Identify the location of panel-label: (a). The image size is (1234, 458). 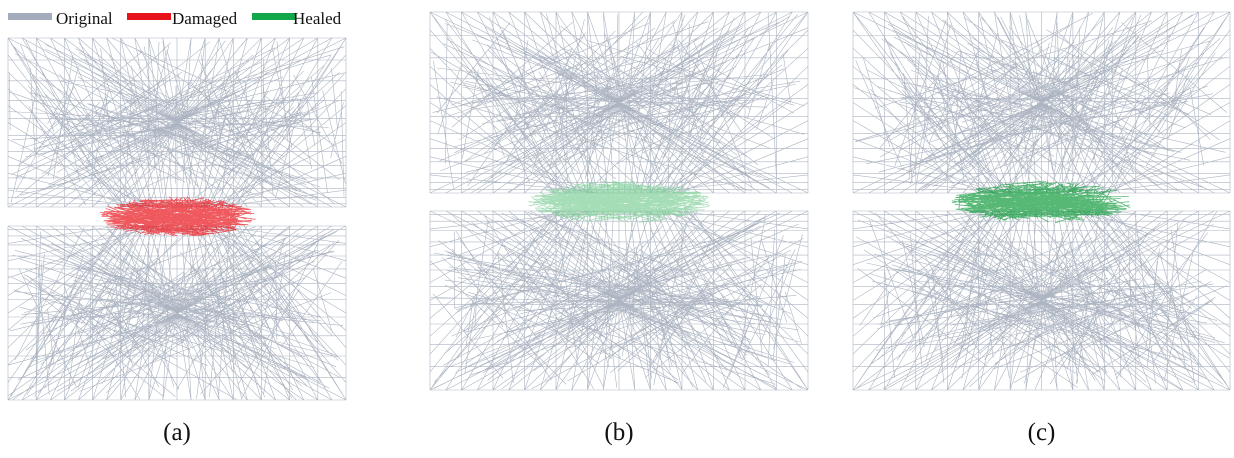
(177, 432).